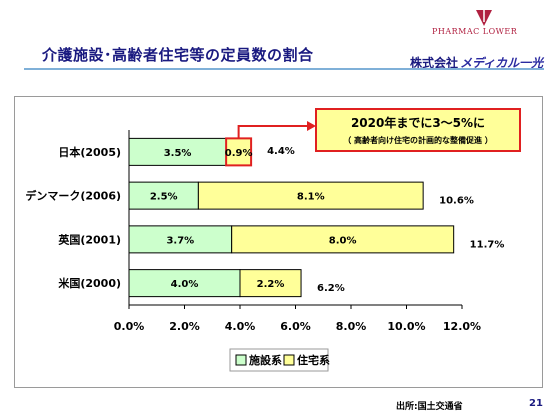  I want to click on company-brand: 株式会社 メディカル一光, so click(476, 62).